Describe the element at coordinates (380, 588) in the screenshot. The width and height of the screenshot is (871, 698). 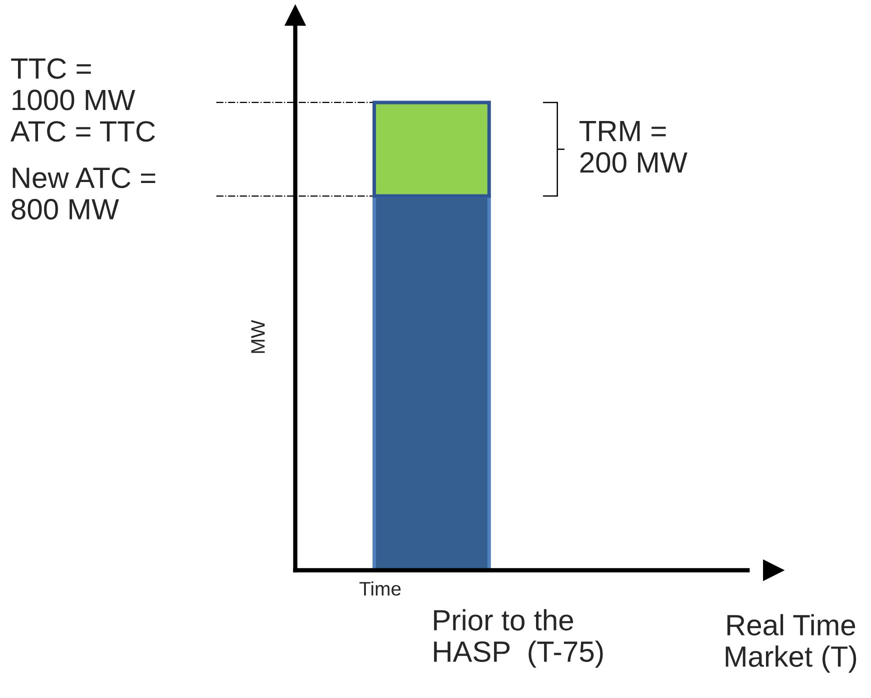
I see `x-axis-title: Time` at that location.